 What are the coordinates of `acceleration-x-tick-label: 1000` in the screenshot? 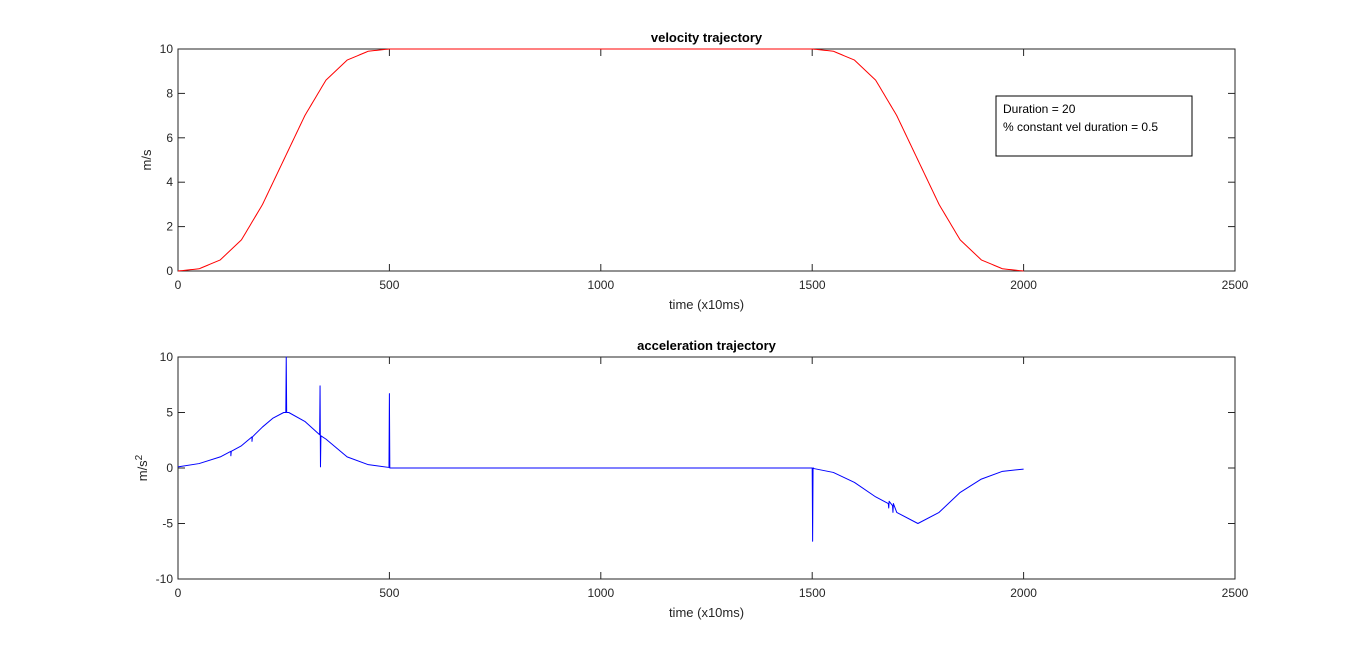 It's located at (600, 593).